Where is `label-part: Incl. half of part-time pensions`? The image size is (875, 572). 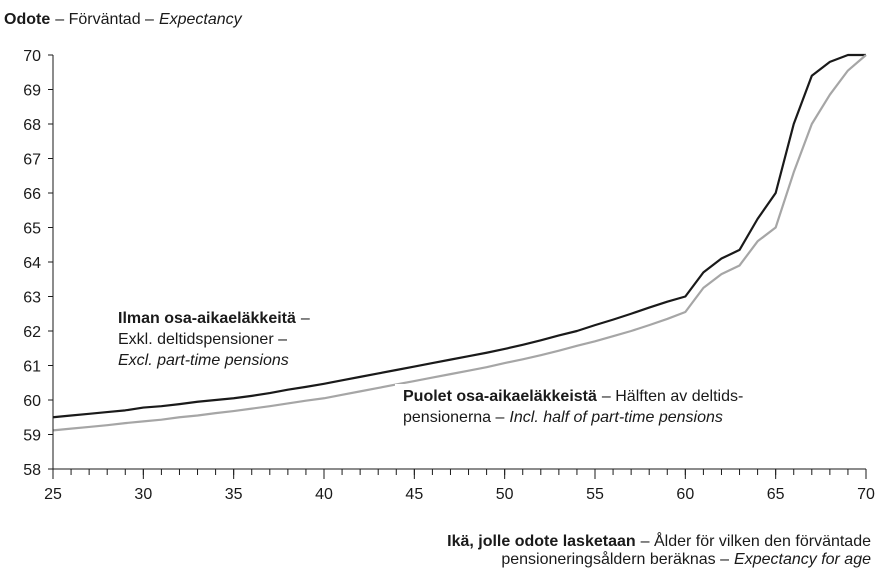
label-part: Incl. half of part-time pensions is located at coordinates (615, 417).